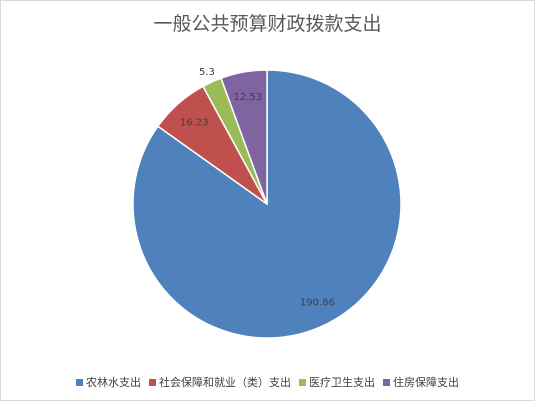  I want to click on data-label: 5.3, so click(207, 72).